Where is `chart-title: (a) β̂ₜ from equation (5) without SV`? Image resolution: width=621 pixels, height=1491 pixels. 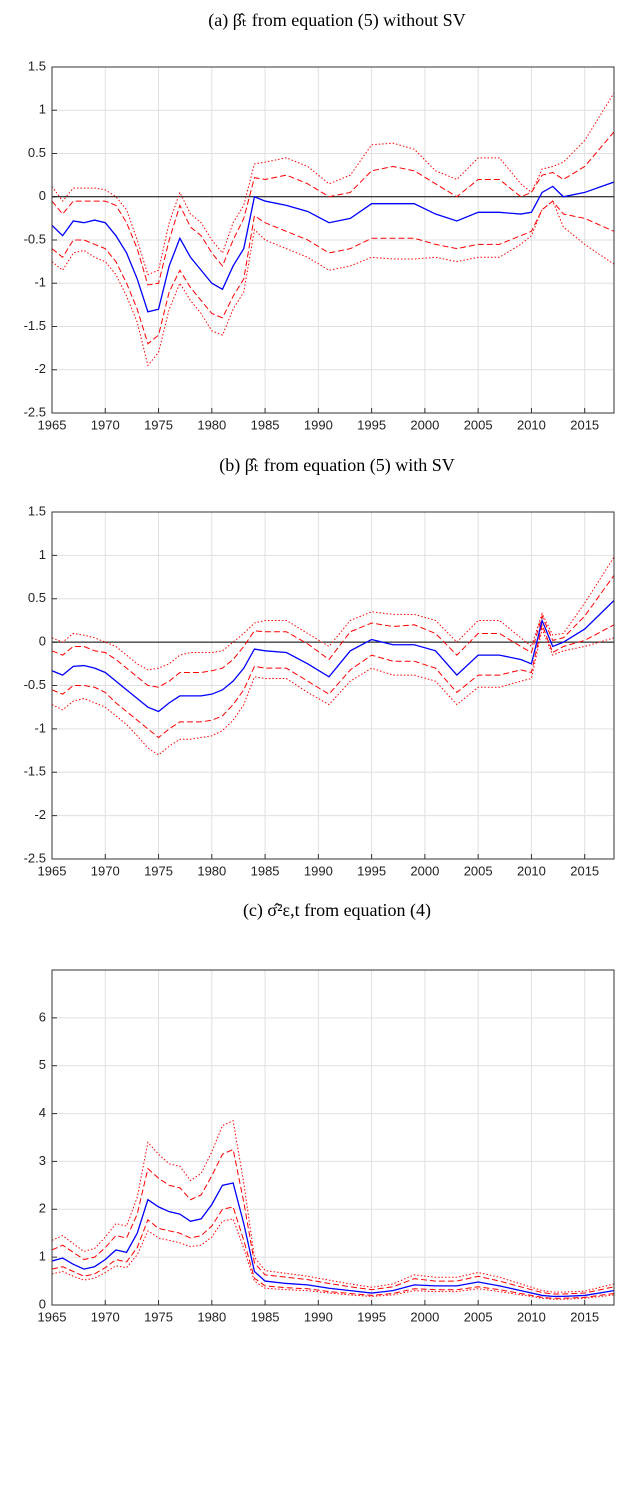 chart-title: (a) β̂ₜ from equation (5) without SV is located at coordinates (336, 20).